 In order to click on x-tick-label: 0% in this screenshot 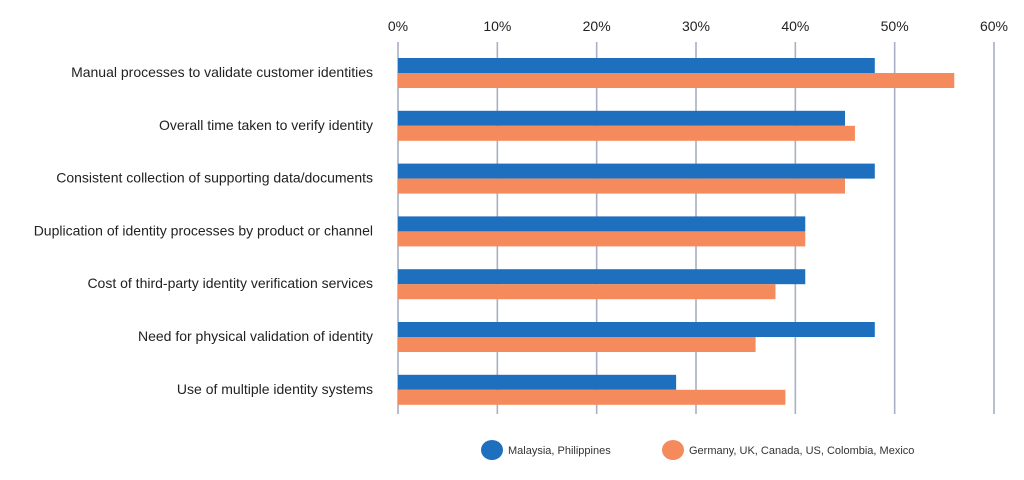, I will do `click(398, 26)`.